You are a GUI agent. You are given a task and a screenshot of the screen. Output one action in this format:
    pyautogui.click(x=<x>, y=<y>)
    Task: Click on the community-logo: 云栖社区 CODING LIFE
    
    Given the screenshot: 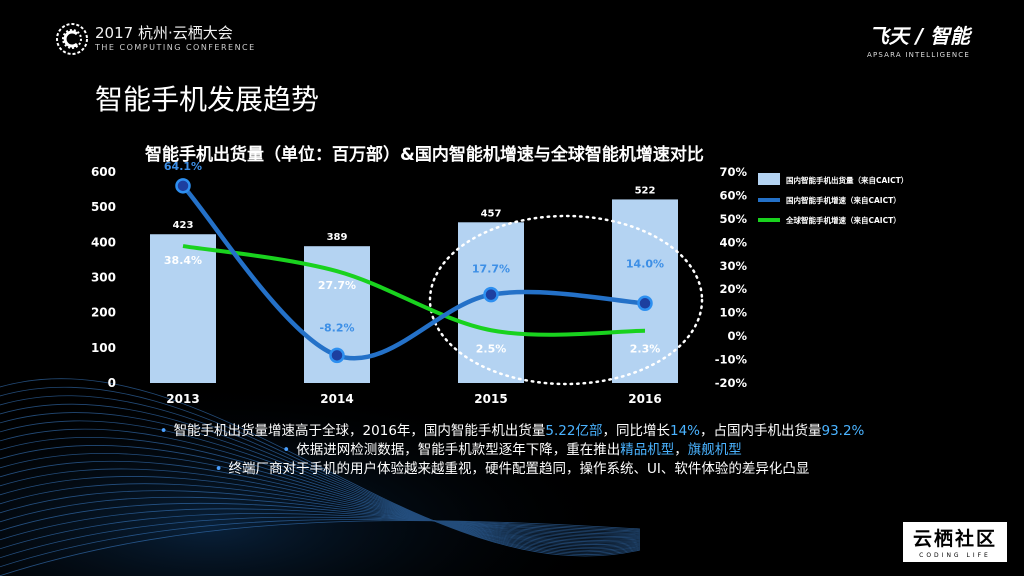 What is the action you would take?
    pyautogui.click(x=955, y=542)
    